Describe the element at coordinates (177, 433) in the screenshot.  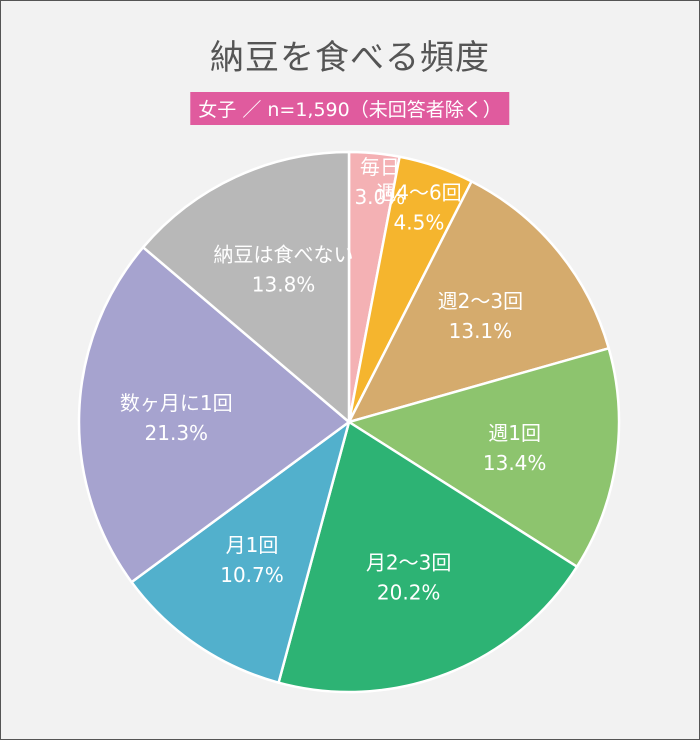
I see `slice-value-label: 21.3%` at that location.